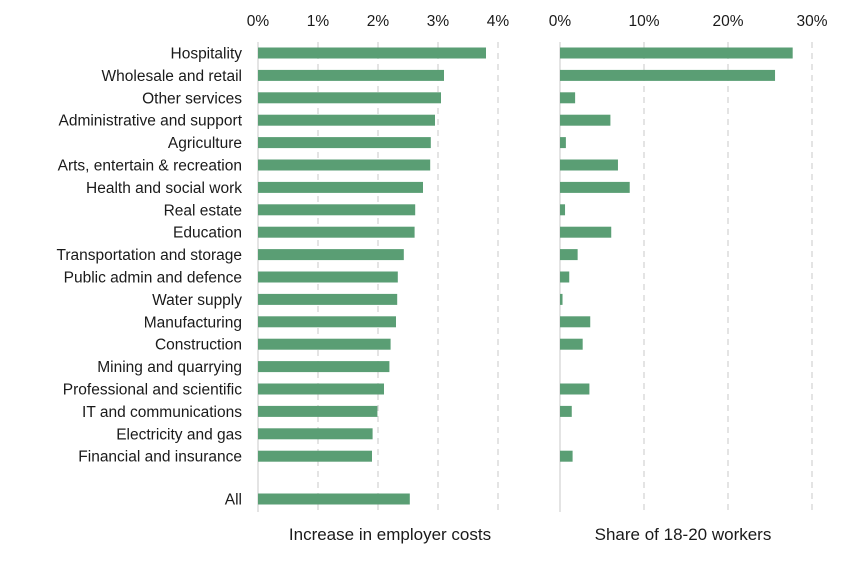  Describe the element at coordinates (378, 21) in the screenshot. I see `costs-tick-label: 2%` at that location.